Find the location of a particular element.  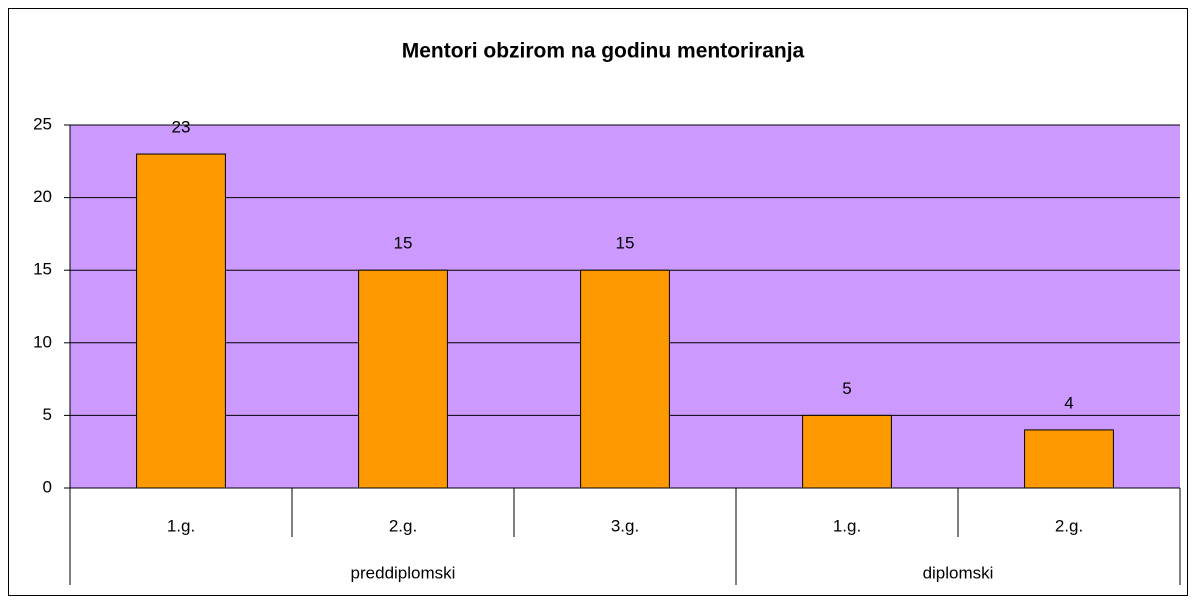

y-tick-label: 5 is located at coordinates (47, 414).